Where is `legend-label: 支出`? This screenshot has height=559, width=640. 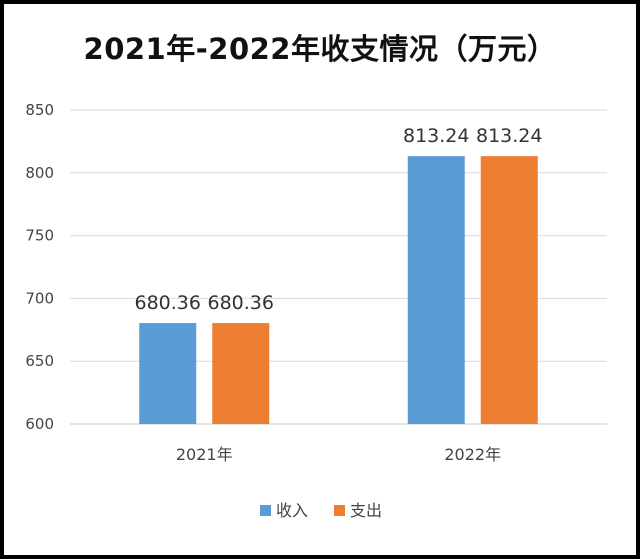
legend-label: 支出 is located at coordinates (366, 510).